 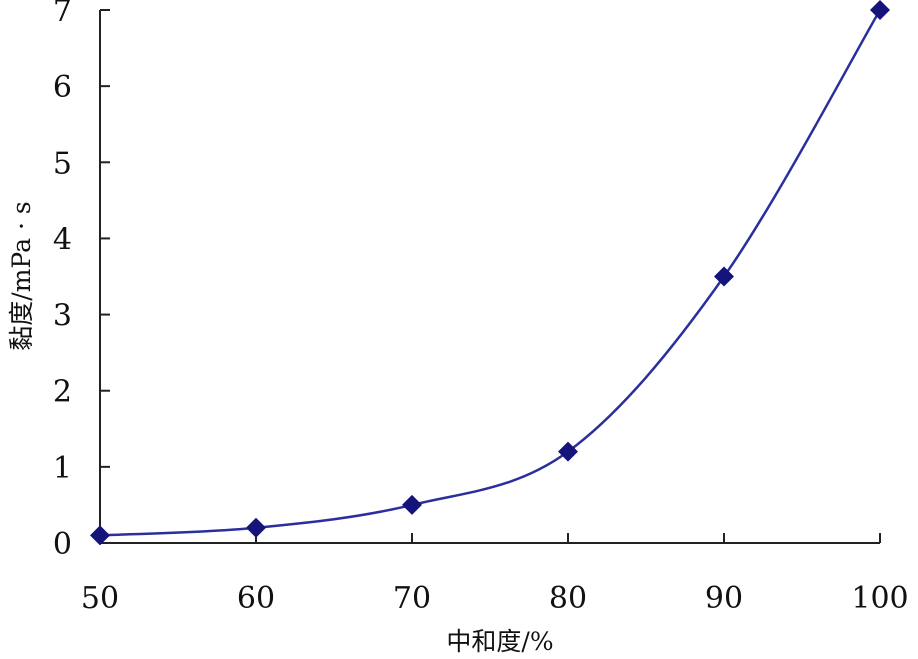 I want to click on x-tick-label: 100, so click(x=879, y=598).